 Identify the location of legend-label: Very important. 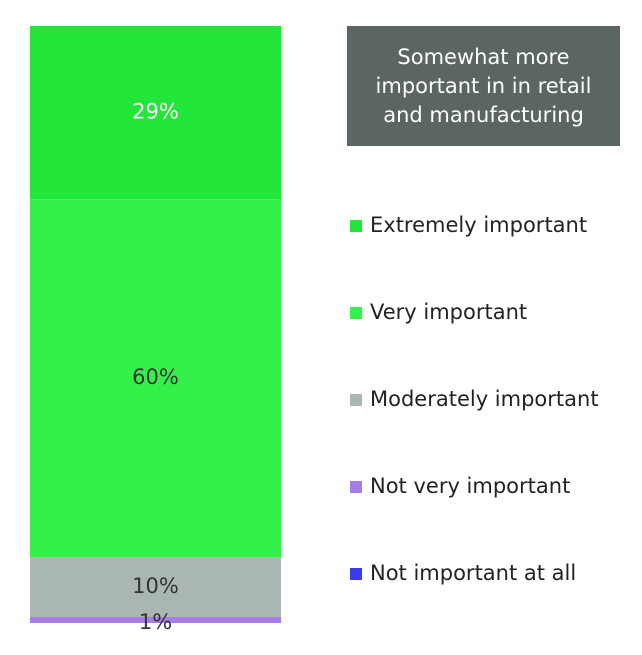
(448, 312).